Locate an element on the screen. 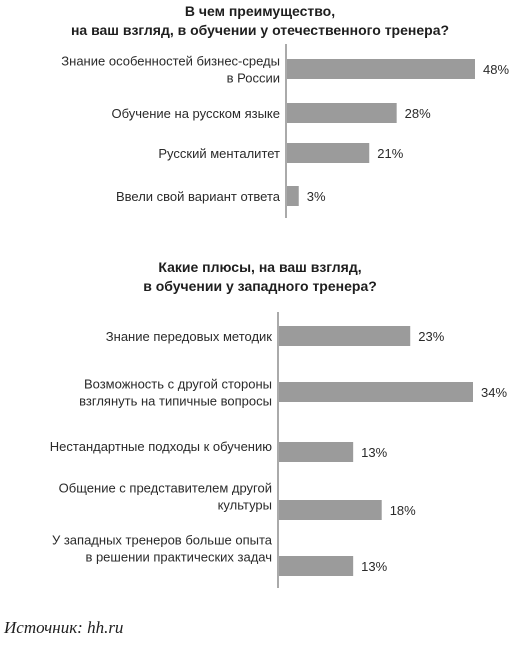 The width and height of the screenshot is (520, 646). chart-2-value-label-5: 13% is located at coordinates (374, 566).